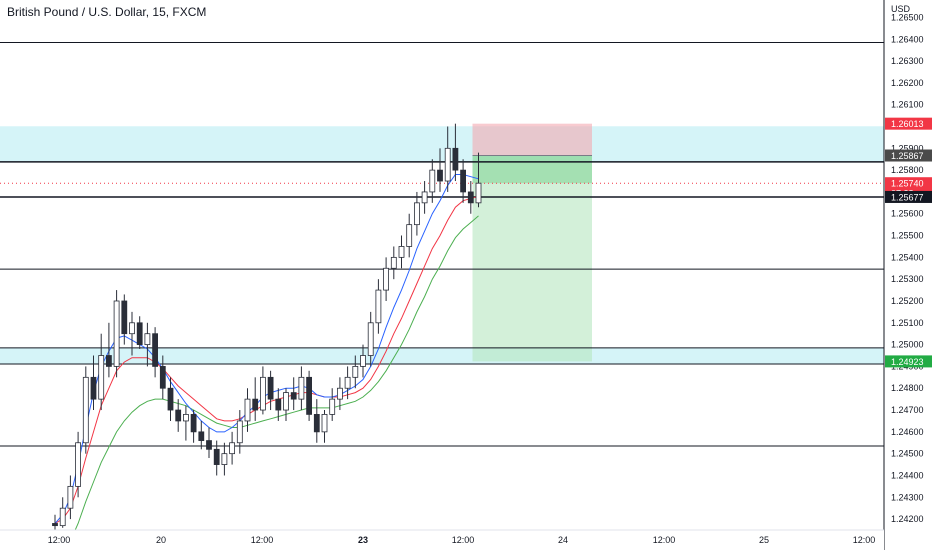 This screenshot has width=932, height=555. I want to click on target-price-label: 1.24923, so click(907, 362).